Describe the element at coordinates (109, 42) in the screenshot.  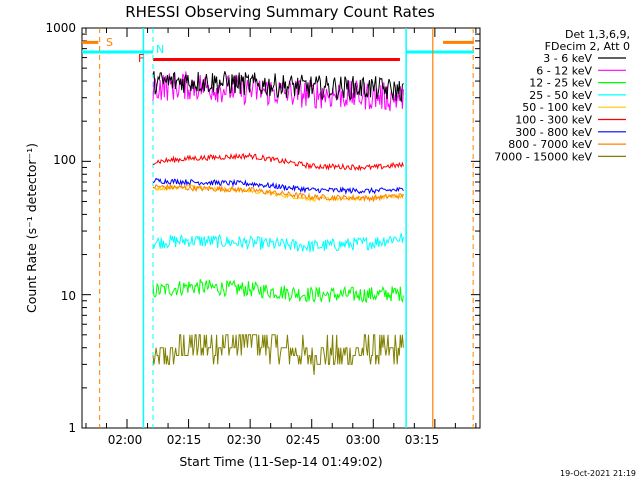
I see `annotation-s: S` at that location.